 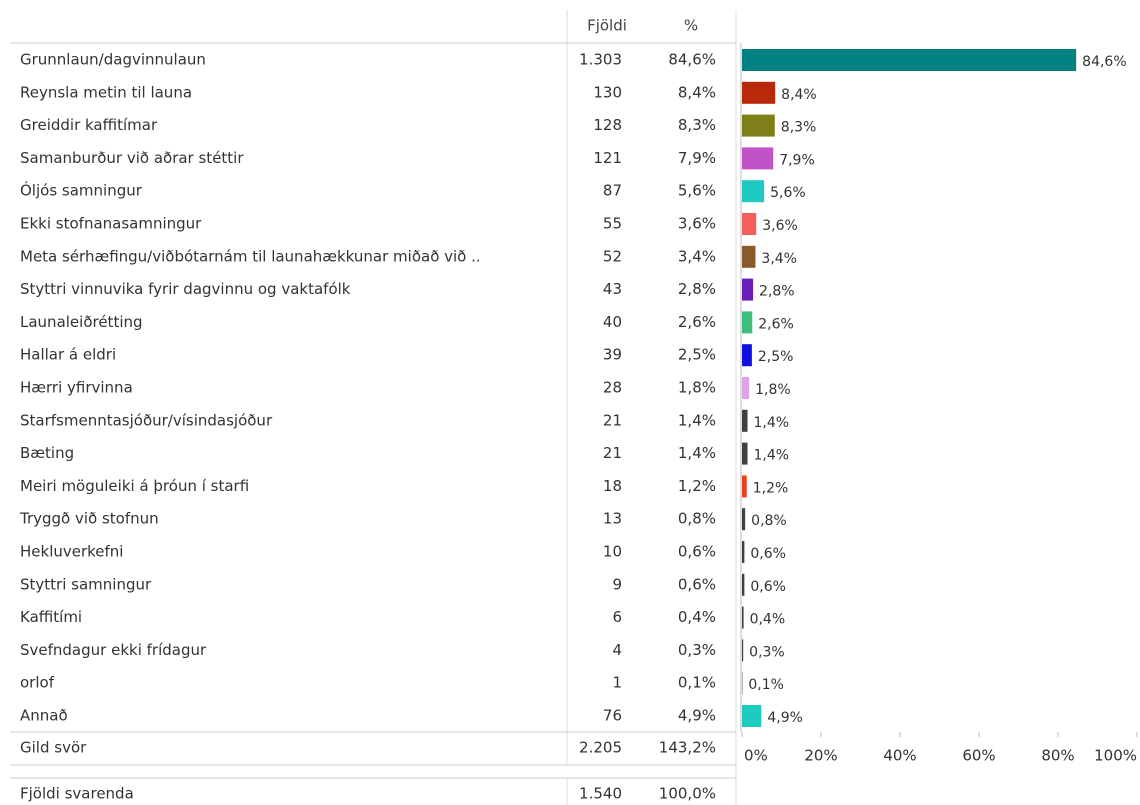 I want to click on percent-cell: 3,6%, so click(x=697, y=224).